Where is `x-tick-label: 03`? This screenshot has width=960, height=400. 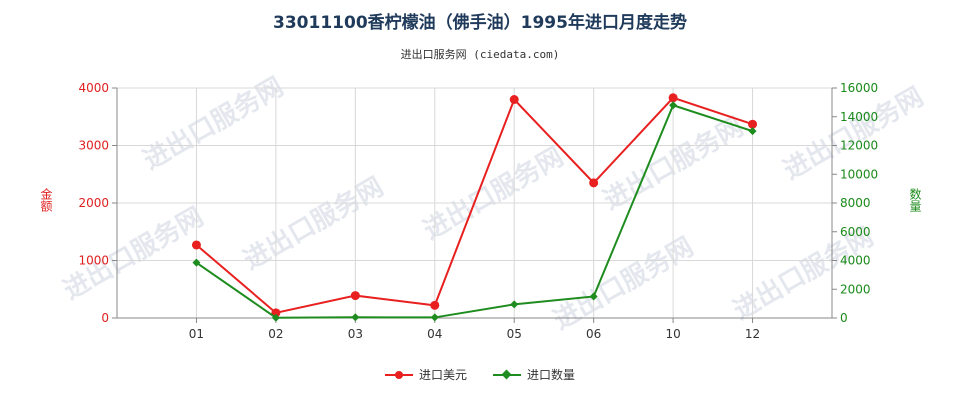 x-tick-label: 03 is located at coordinates (355, 334).